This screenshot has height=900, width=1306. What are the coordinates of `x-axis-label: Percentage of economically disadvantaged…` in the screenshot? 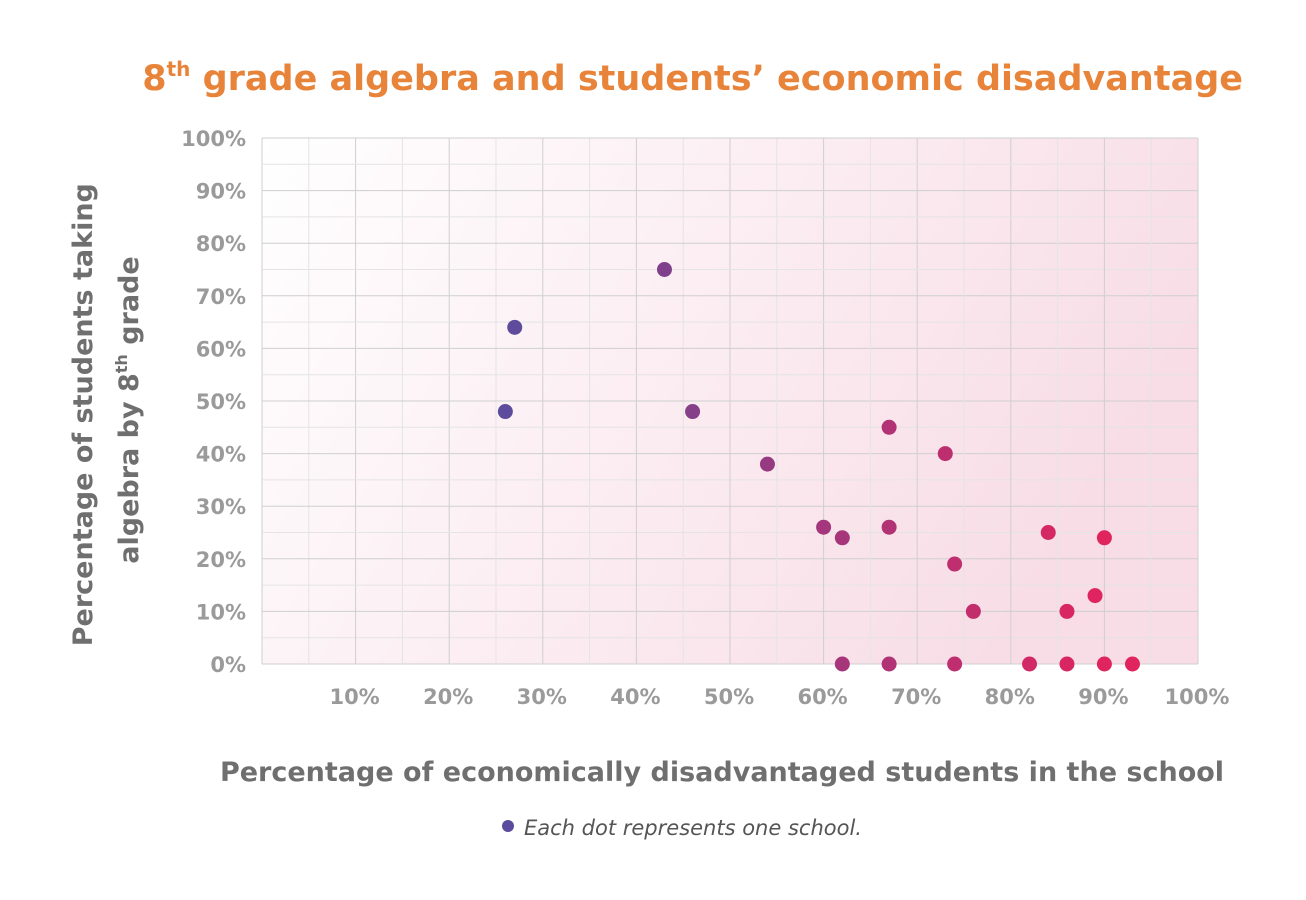 It's located at (722, 772).